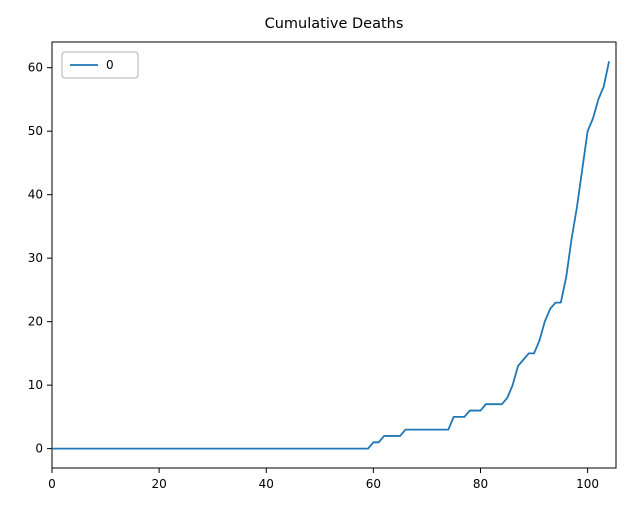 This screenshot has width=638, height=506. What do you see at coordinates (39, 449) in the screenshot?
I see `y-tick-label: 0` at bounding box center [39, 449].